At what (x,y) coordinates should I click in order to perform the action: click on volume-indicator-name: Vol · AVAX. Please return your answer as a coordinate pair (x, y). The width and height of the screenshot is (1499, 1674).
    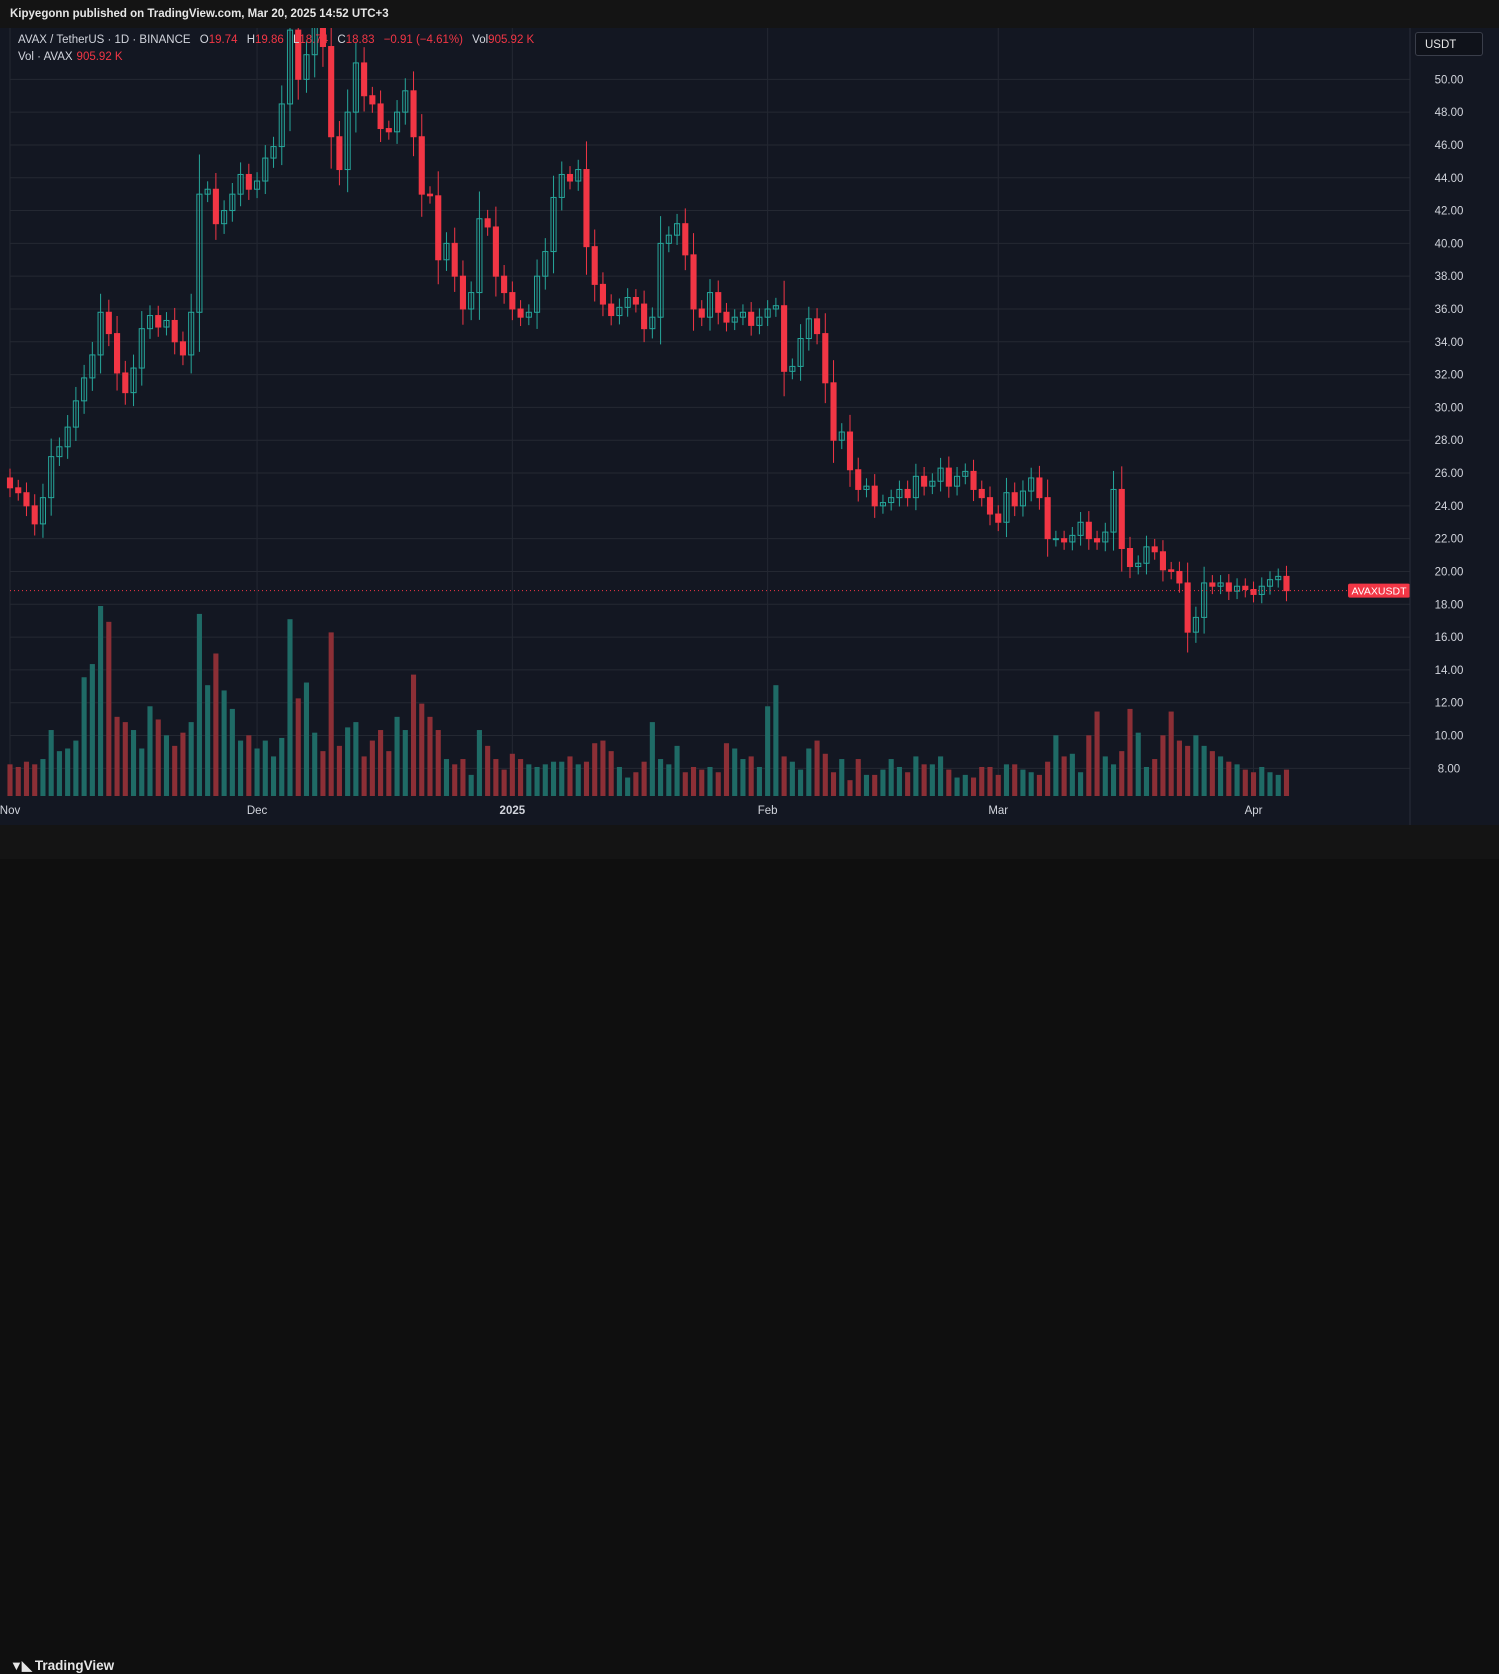
    Looking at the image, I should click on (45, 57).